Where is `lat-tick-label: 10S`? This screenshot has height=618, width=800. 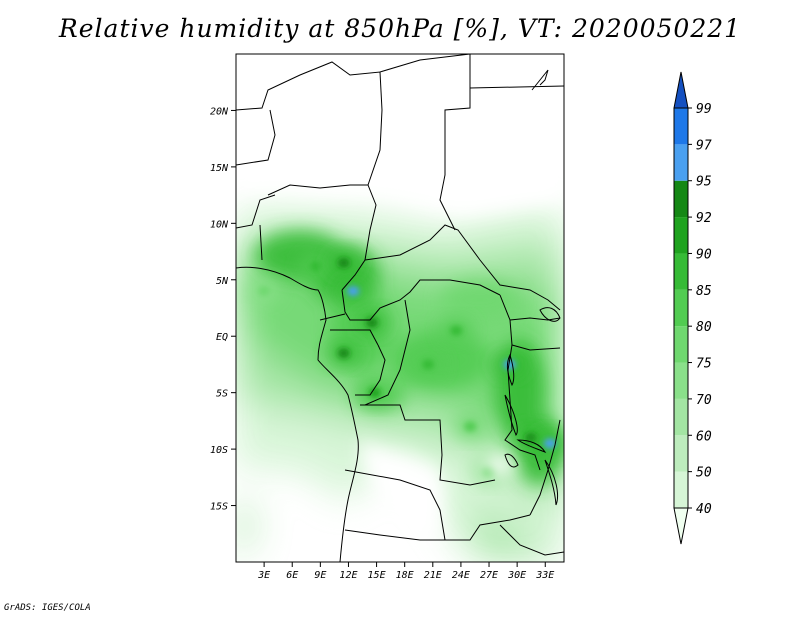 lat-tick-label: 10S is located at coordinates (219, 450).